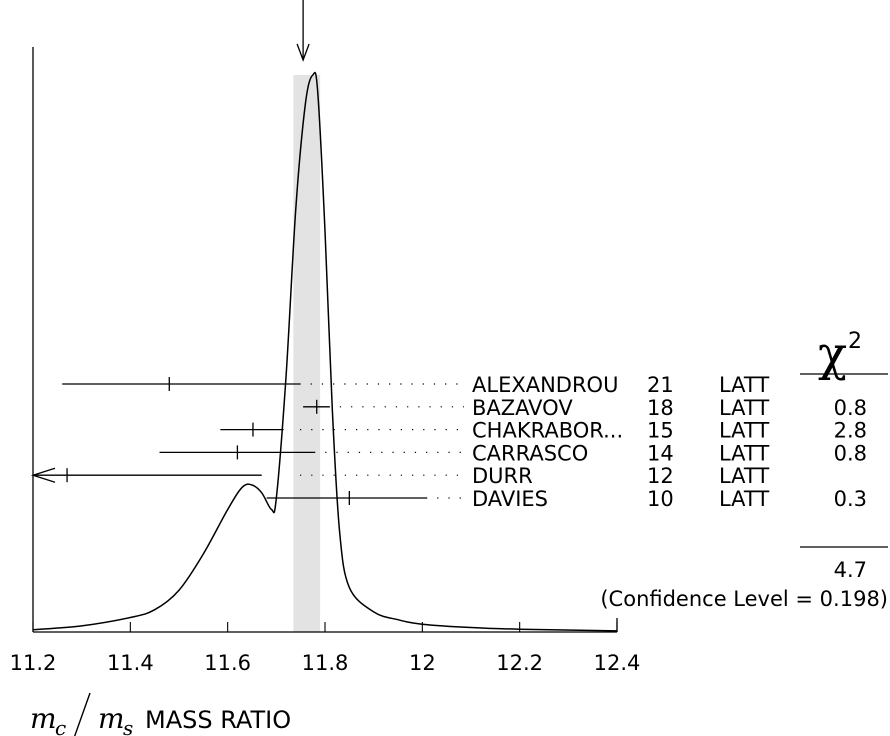 This screenshot has width=890, height=736. Describe the element at coordinates (82, 714) in the screenshot. I see `x-label-slash` at that location.